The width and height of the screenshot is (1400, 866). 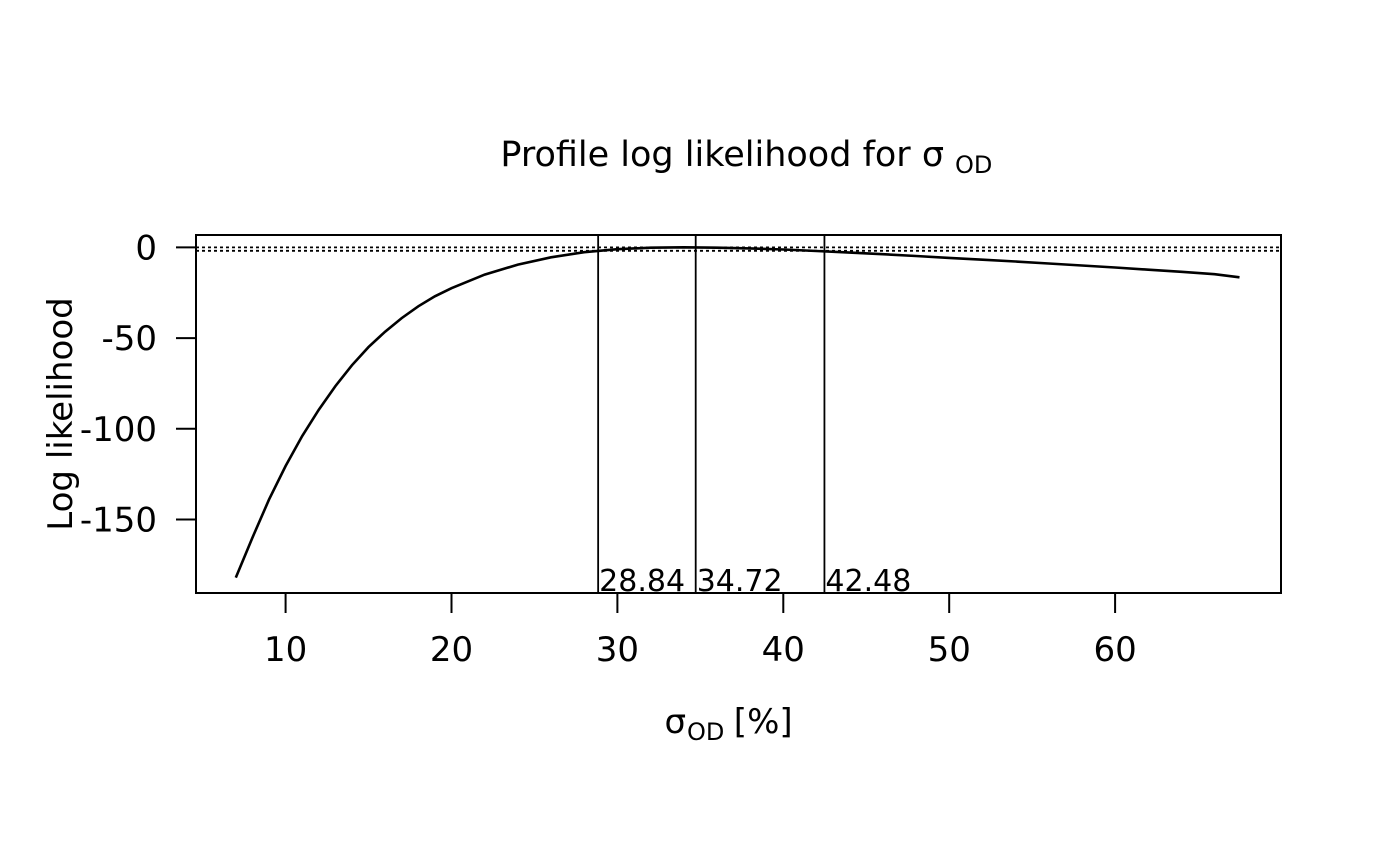 I want to click on x-axis-title-suffix: [%], so click(x=758, y=722).